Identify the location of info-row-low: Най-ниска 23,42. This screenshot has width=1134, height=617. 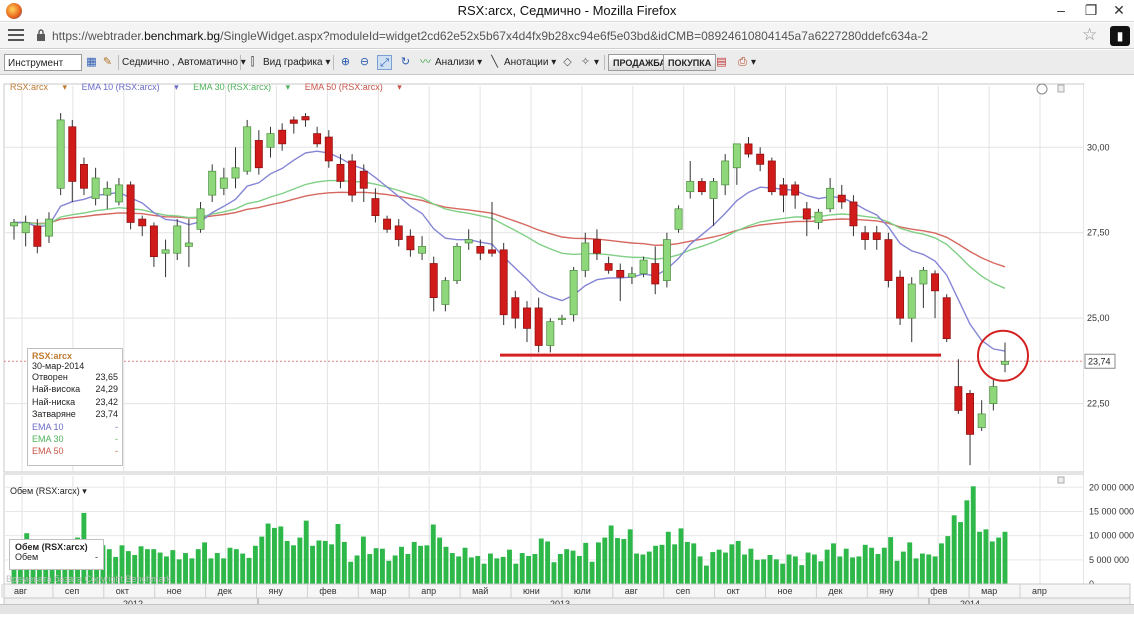
(75, 402).